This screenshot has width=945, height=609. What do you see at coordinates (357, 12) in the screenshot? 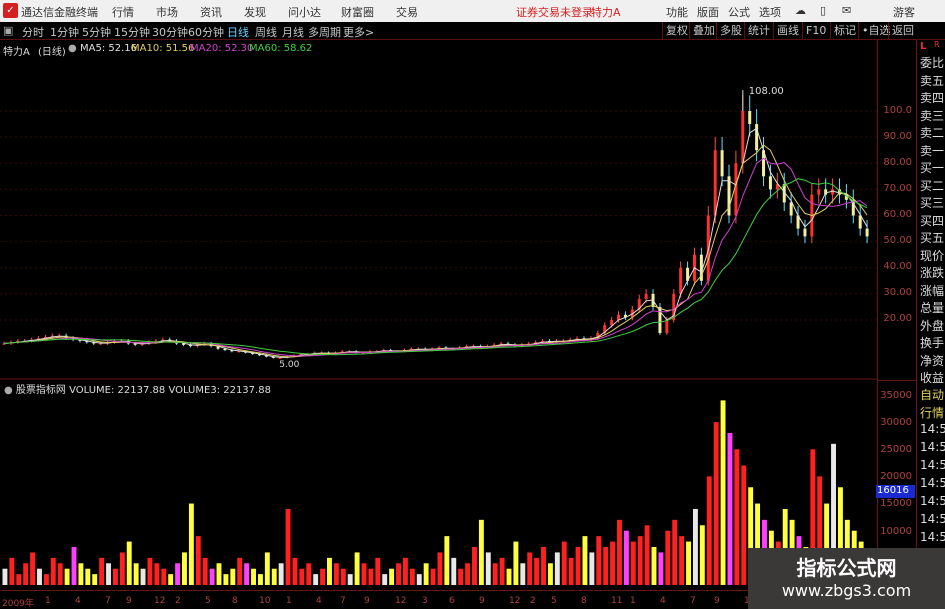
I see `menu-wealth: 财富圈` at bounding box center [357, 12].